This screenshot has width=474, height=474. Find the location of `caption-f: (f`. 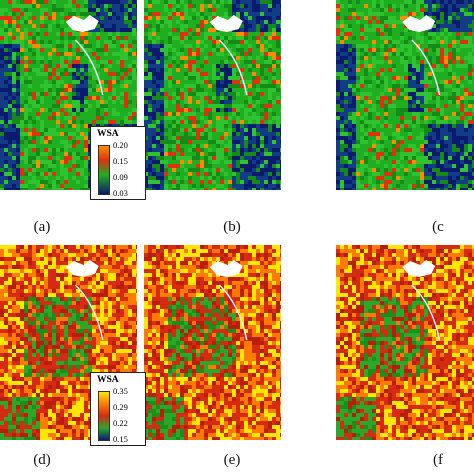

caption-f: (f is located at coordinates (438, 460).